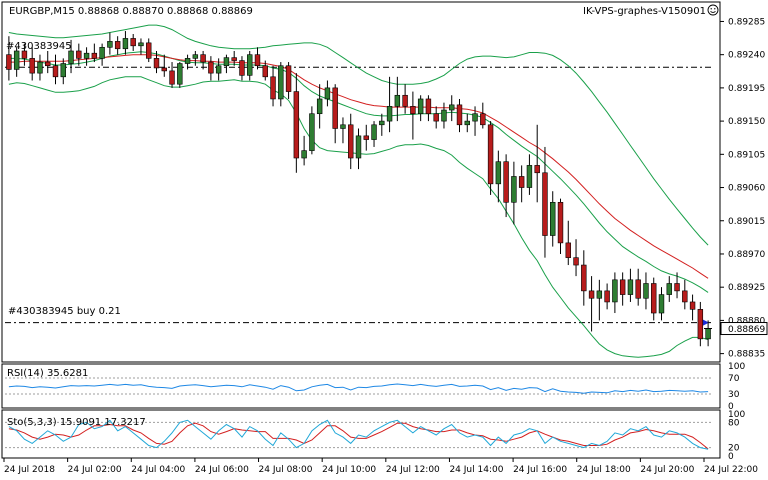 The height and width of the screenshot is (480, 768). Describe the element at coordinates (746, 56) in the screenshot. I see `y-tick-label: 0.89240` at that location.